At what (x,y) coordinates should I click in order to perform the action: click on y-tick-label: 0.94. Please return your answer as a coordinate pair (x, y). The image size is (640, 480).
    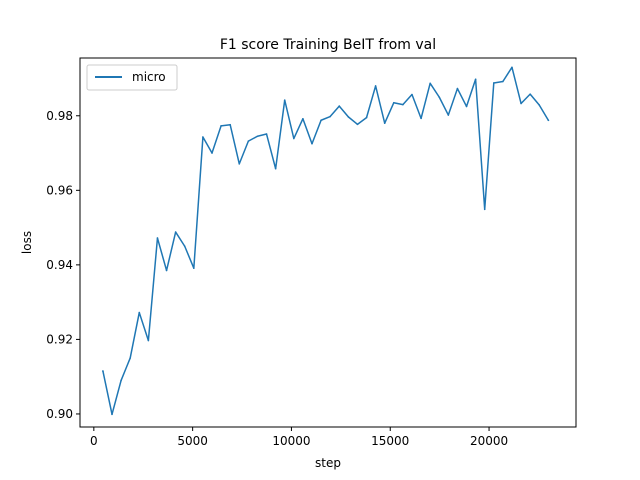
    Looking at the image, I should click on (59, 265).